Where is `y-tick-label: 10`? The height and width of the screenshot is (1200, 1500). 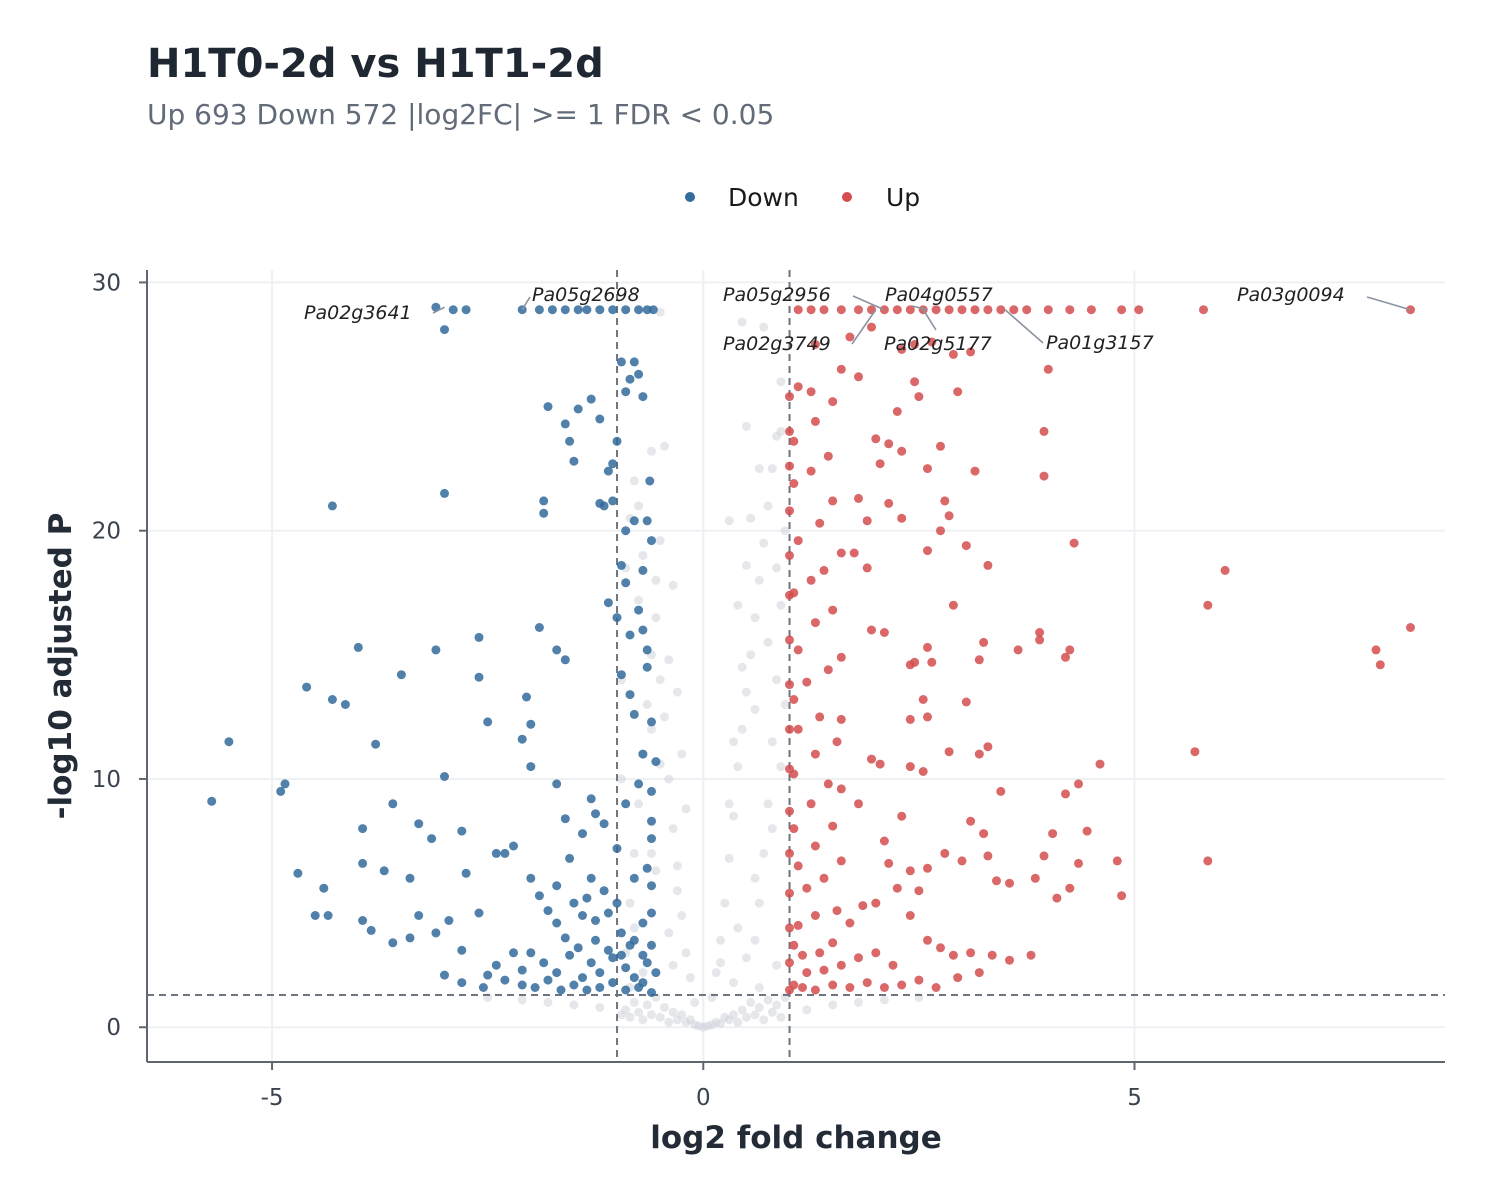 y-tick-label: 10 is located at coordinates (106, 780).